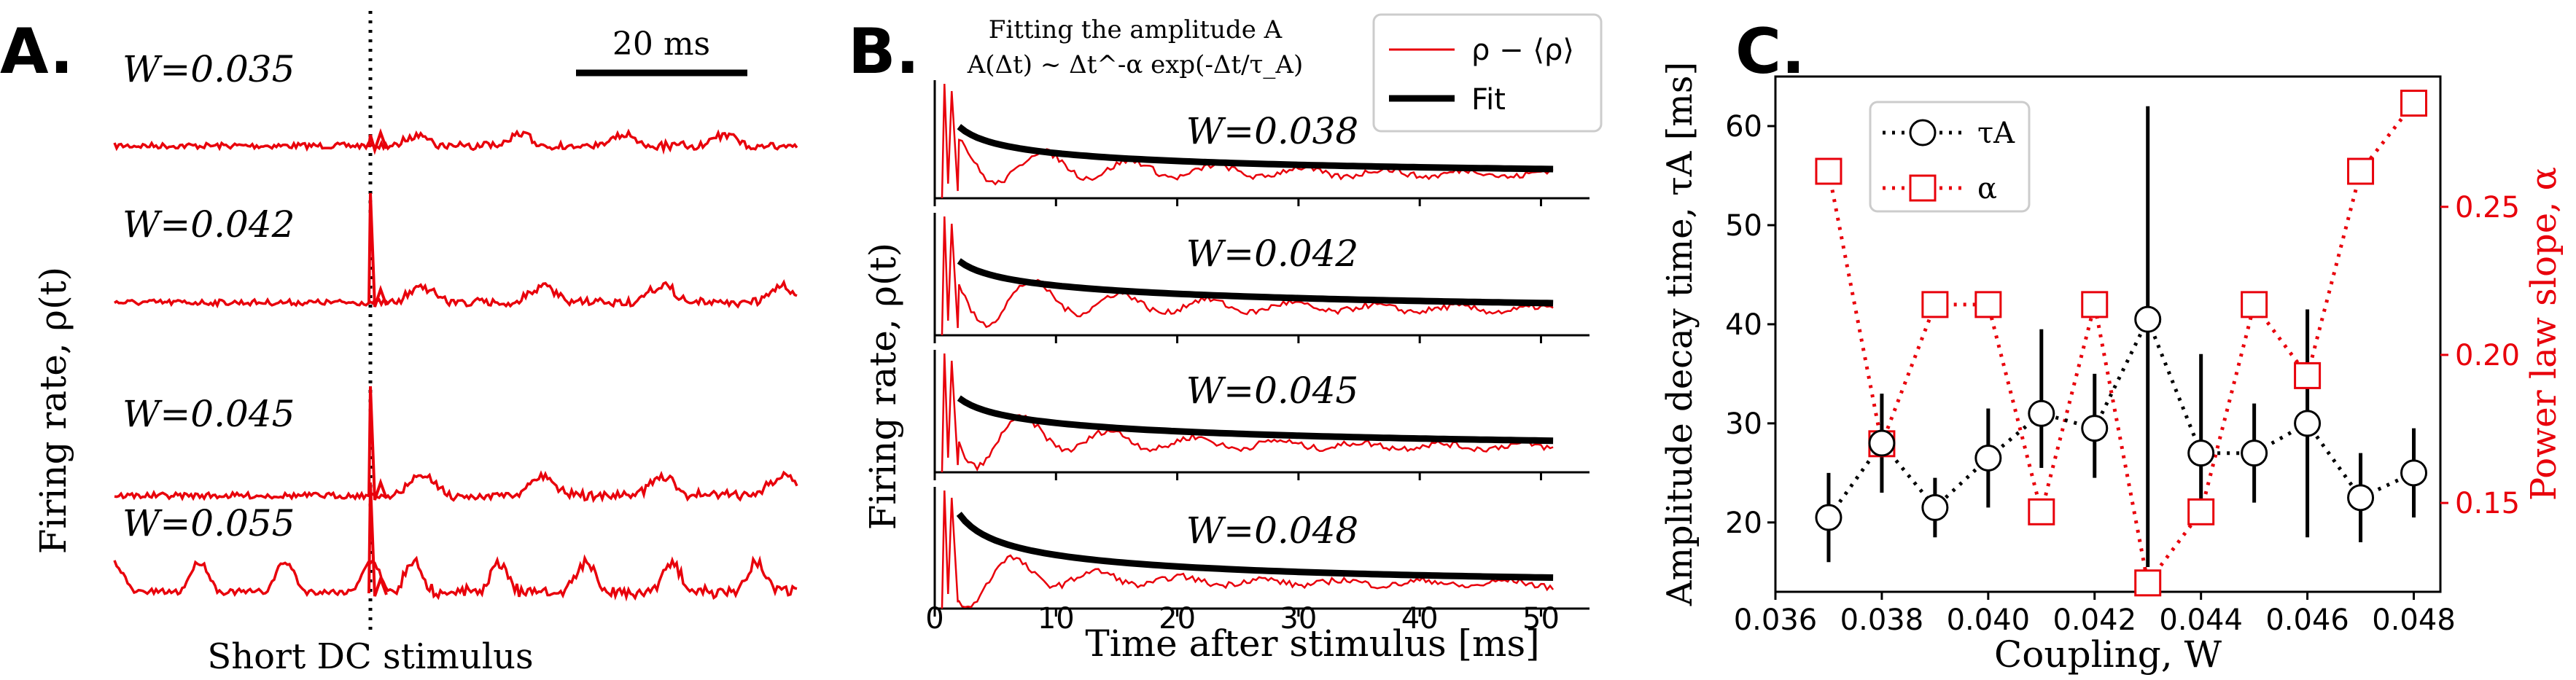  What do you see at coordinates (1743, 424) in the screenshot?
I see `ytick-left-label-c-1: 30` at bounding box center [1743, 424].